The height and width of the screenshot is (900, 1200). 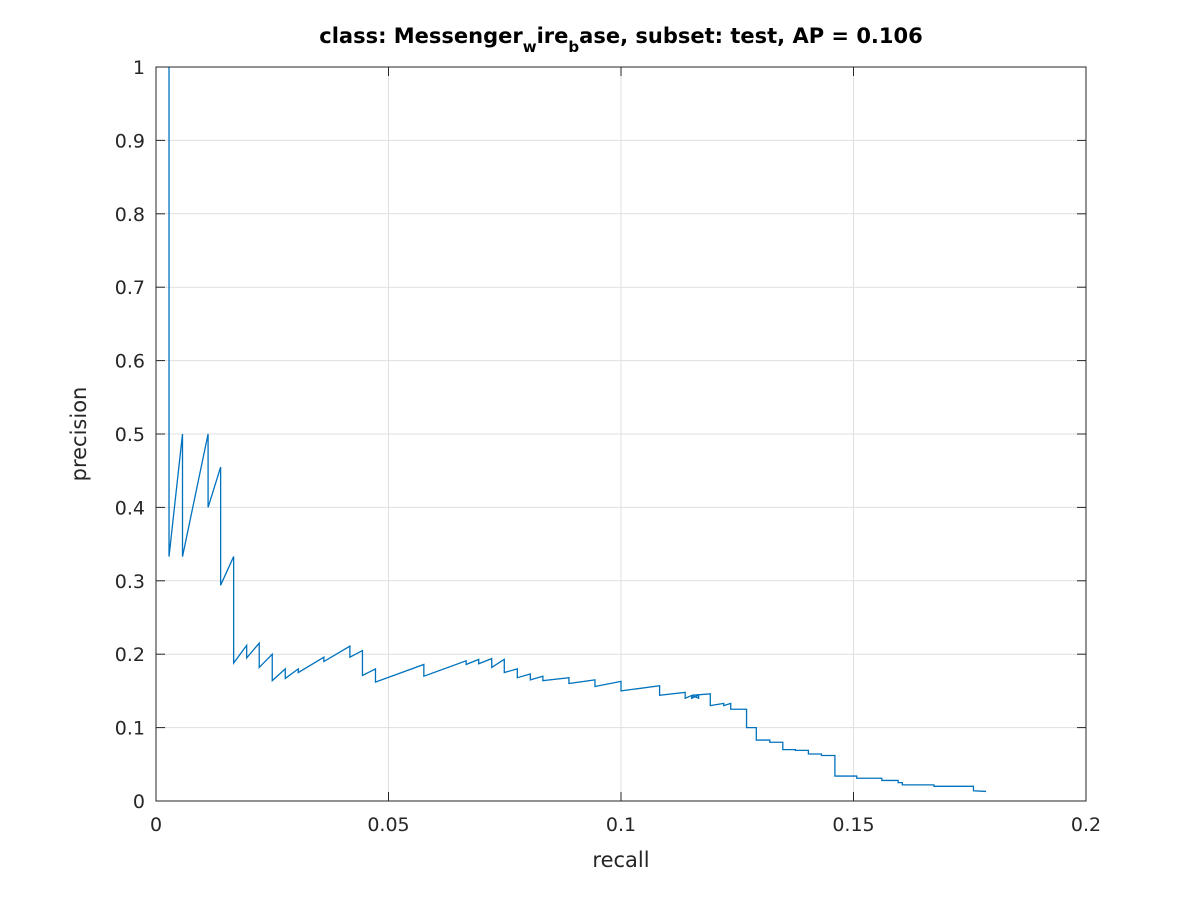 I want to click on chart-title-part3: ase, subset: test, AP = 0.106, so click(x=751, y=36).